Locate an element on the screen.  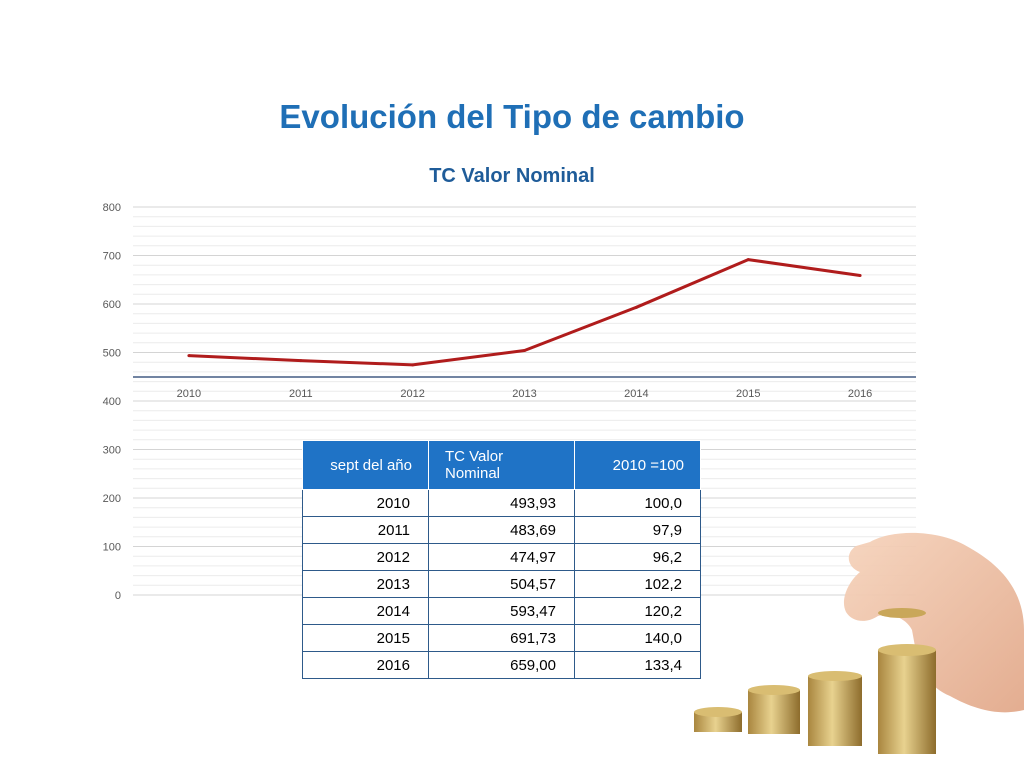
column-header: 2010 =100 is located at coordinates (637, 465).